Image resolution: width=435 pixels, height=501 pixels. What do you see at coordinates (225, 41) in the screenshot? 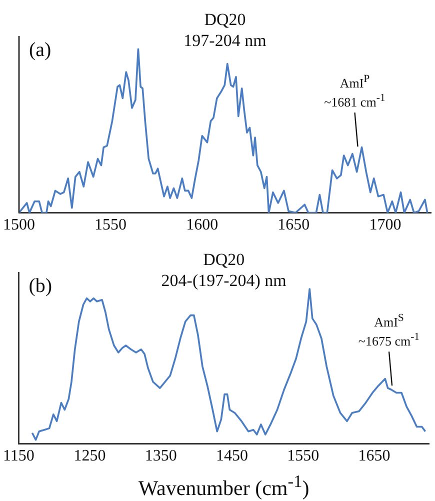
I see `chart-subtitle: 197-204 nm` at bounding box center [225, 41].